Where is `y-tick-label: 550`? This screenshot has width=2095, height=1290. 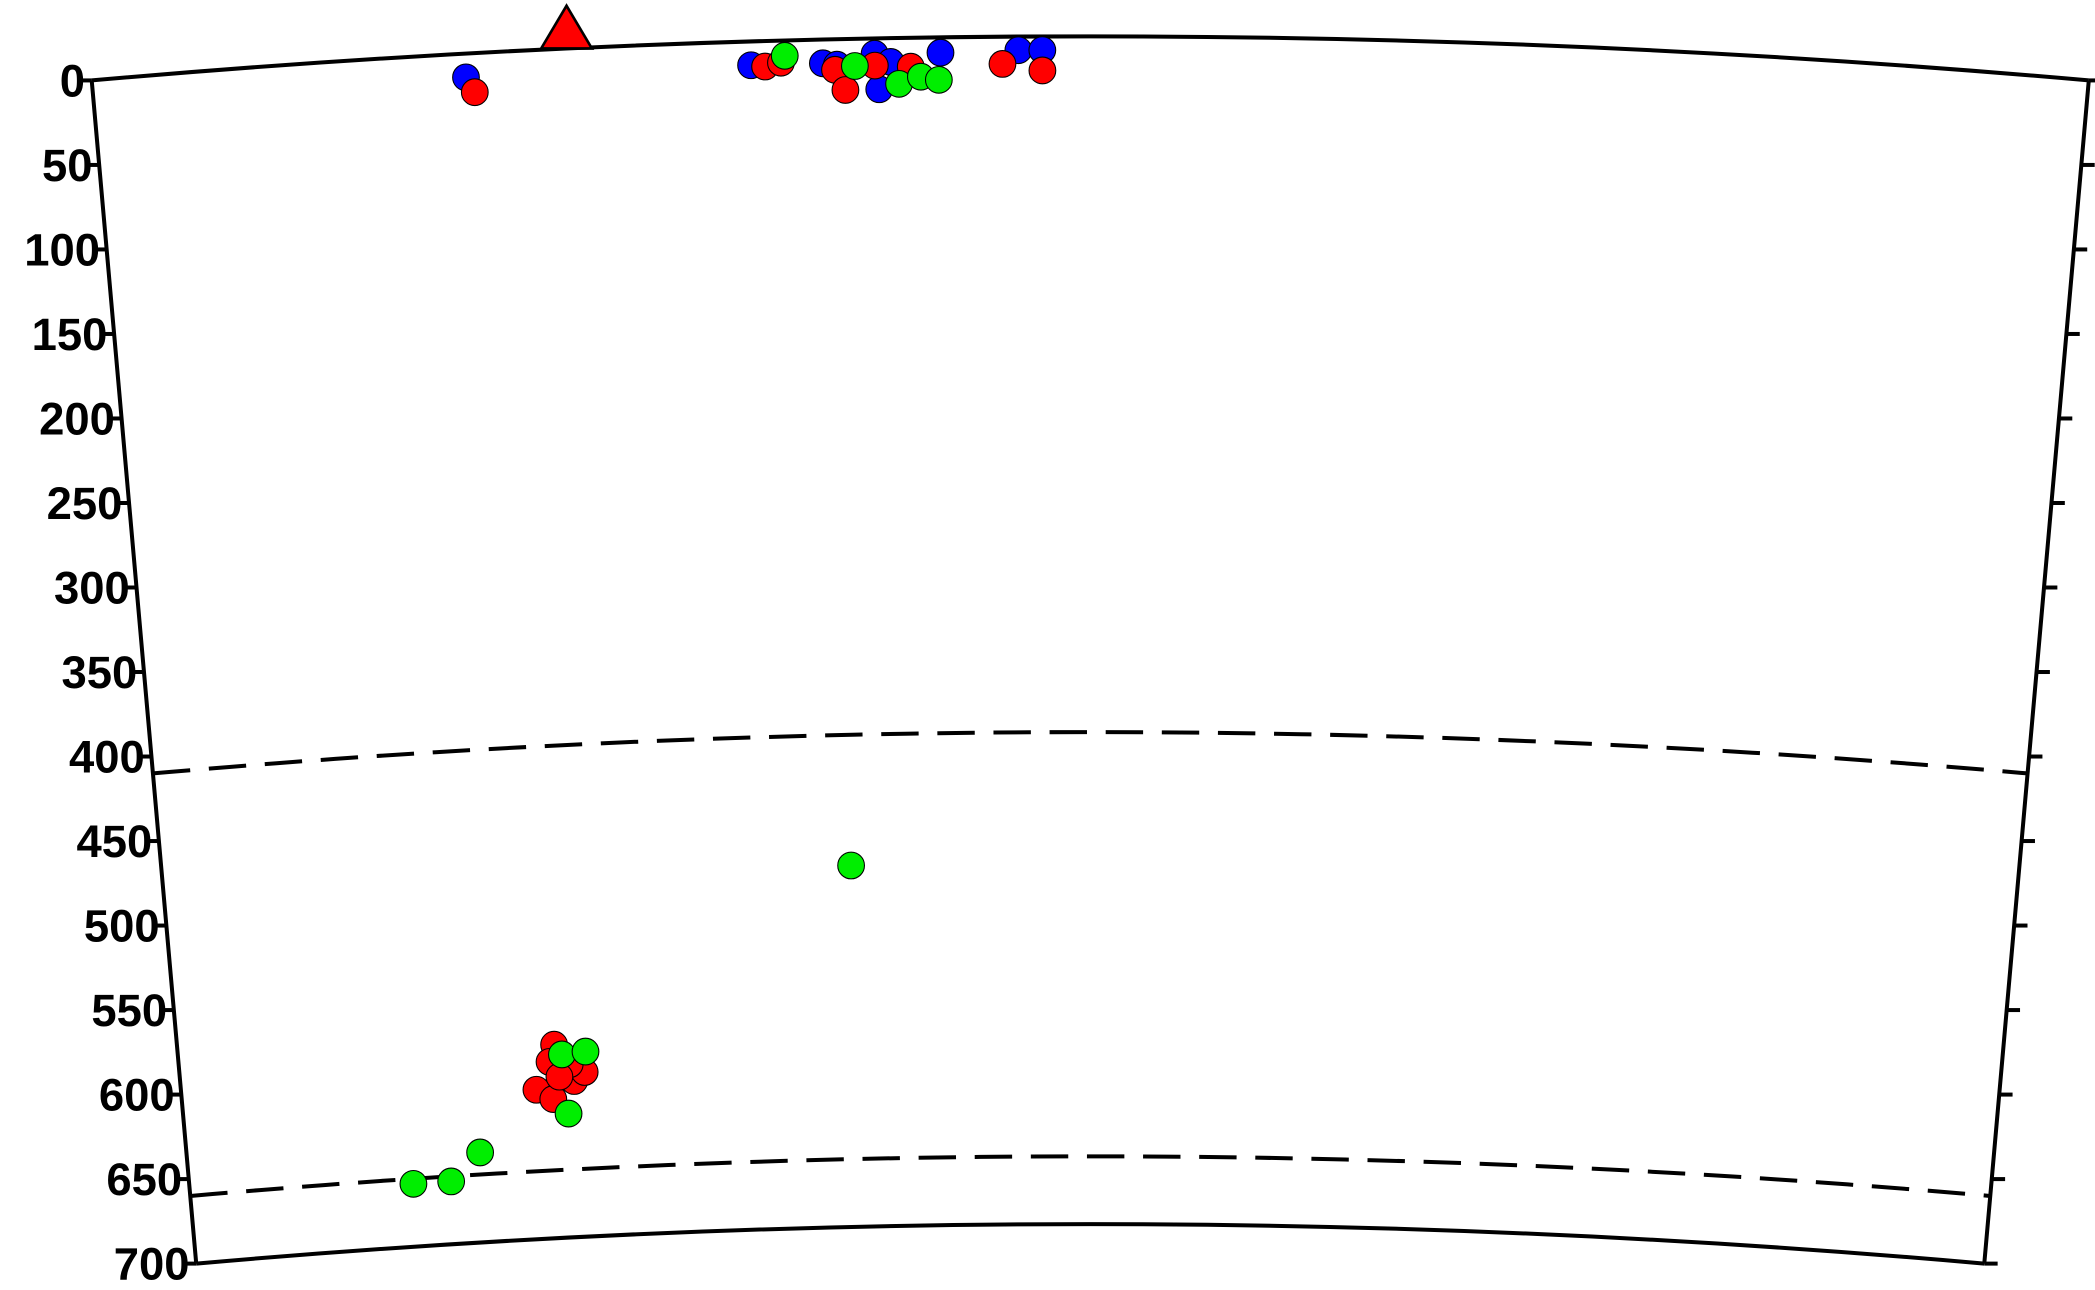
y-tick-label: 550 is located at coordinates (129, 1010).